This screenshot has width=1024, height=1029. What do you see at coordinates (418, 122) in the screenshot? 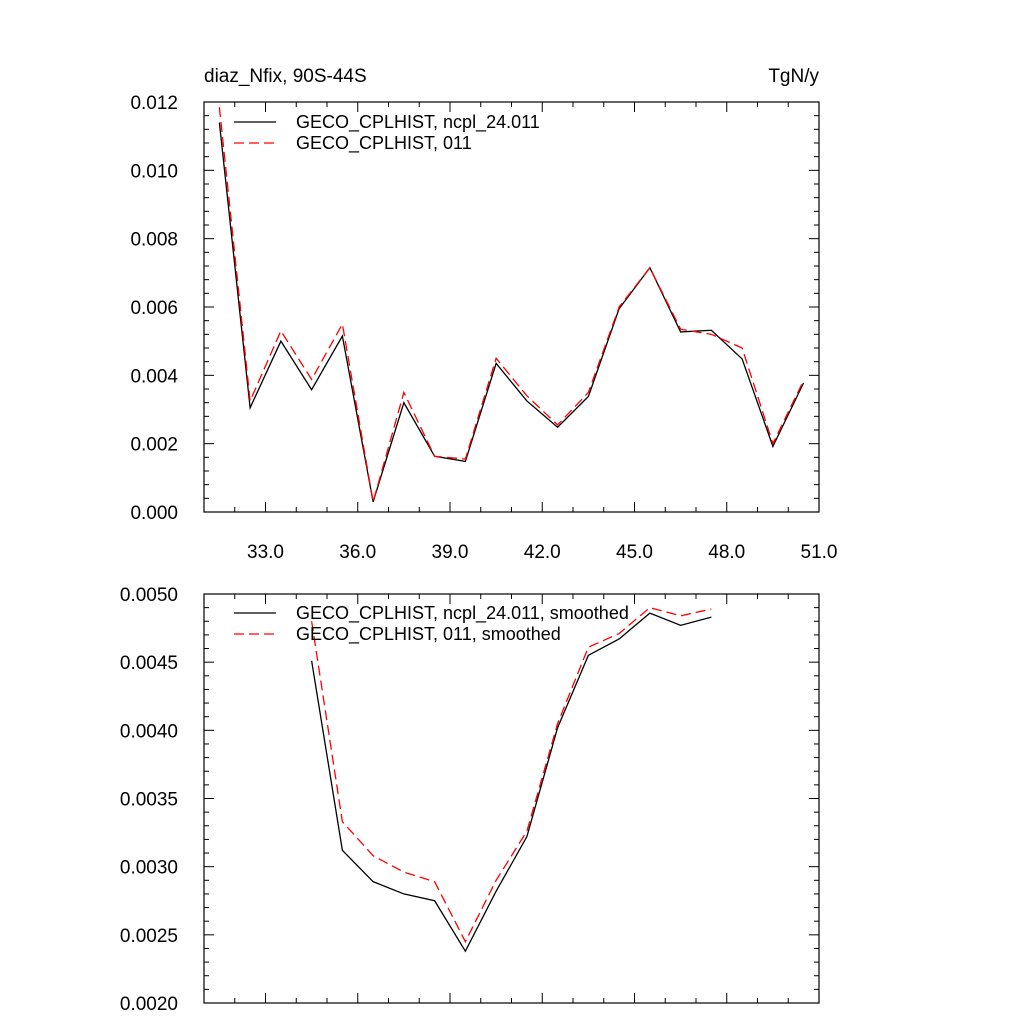
I see `legend-label: GECO_CPLHIST, ncpl_24.011` at bounding box center [418, 122].